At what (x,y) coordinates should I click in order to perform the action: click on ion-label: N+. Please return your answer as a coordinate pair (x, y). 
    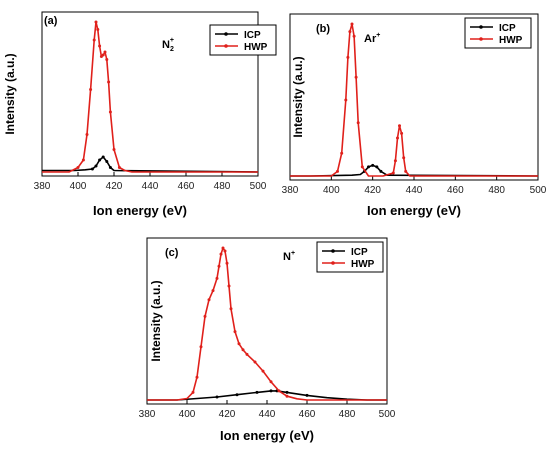
    Looking at the image, I should click on (289, 256).